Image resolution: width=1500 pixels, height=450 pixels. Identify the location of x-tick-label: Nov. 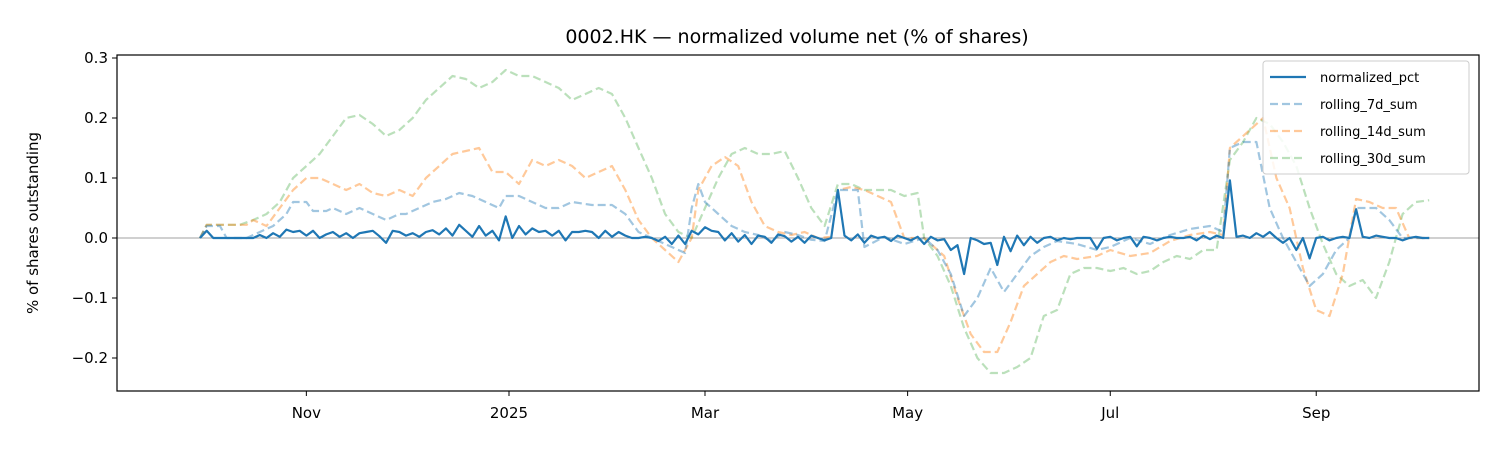
(306, 413).